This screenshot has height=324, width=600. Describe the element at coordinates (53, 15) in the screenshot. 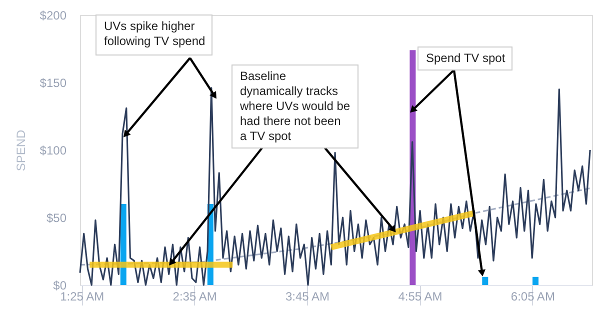

I see `y-tick-label: $200` at that location.